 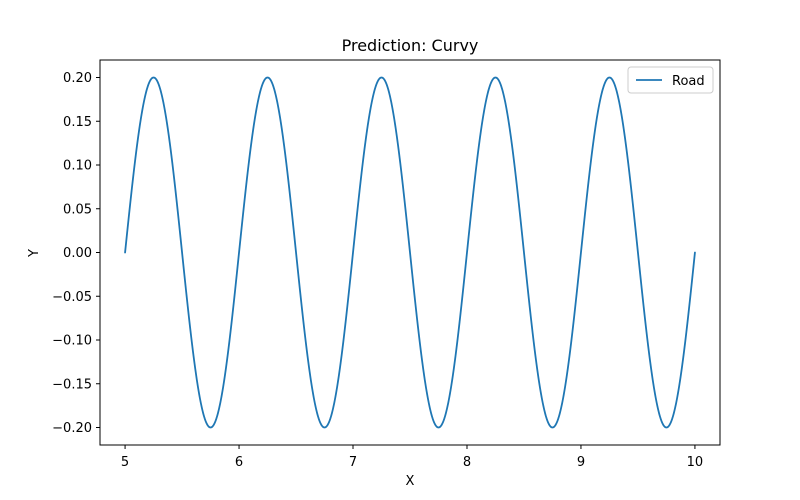 What do you see at coordinates (581, 462) in the screenshot?
I see `x-tick-label: 9` at bounding box center [581, 462].